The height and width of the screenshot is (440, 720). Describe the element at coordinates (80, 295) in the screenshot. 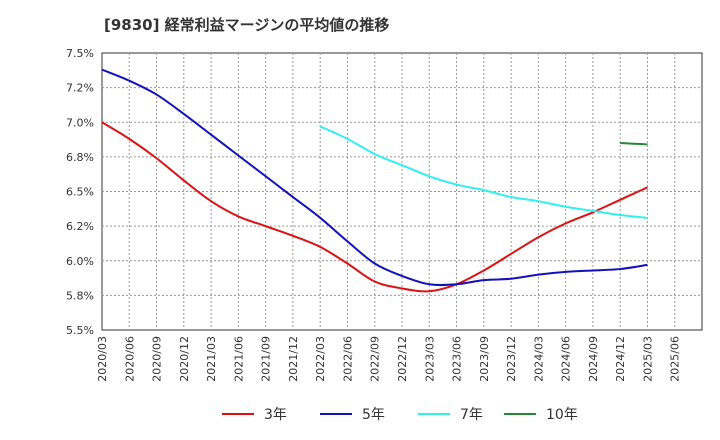

I see `y-tick-label: 5.8%` at that location.